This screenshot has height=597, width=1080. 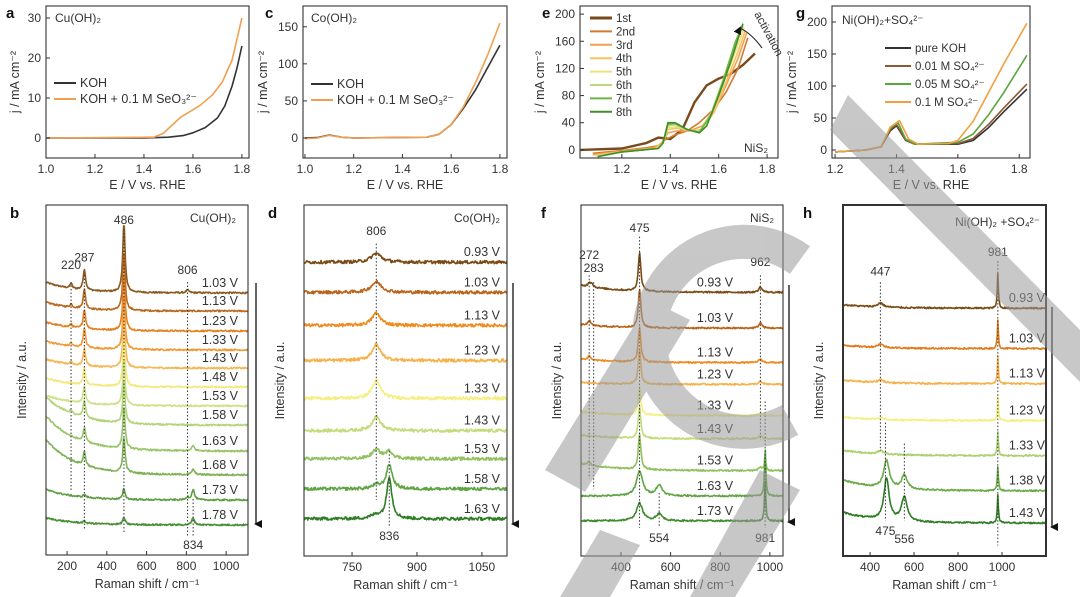 What do you see at coordinates (914, 567) in the screenshot?
I see `x-tick-label: 600` at bounding box center [914, 567].